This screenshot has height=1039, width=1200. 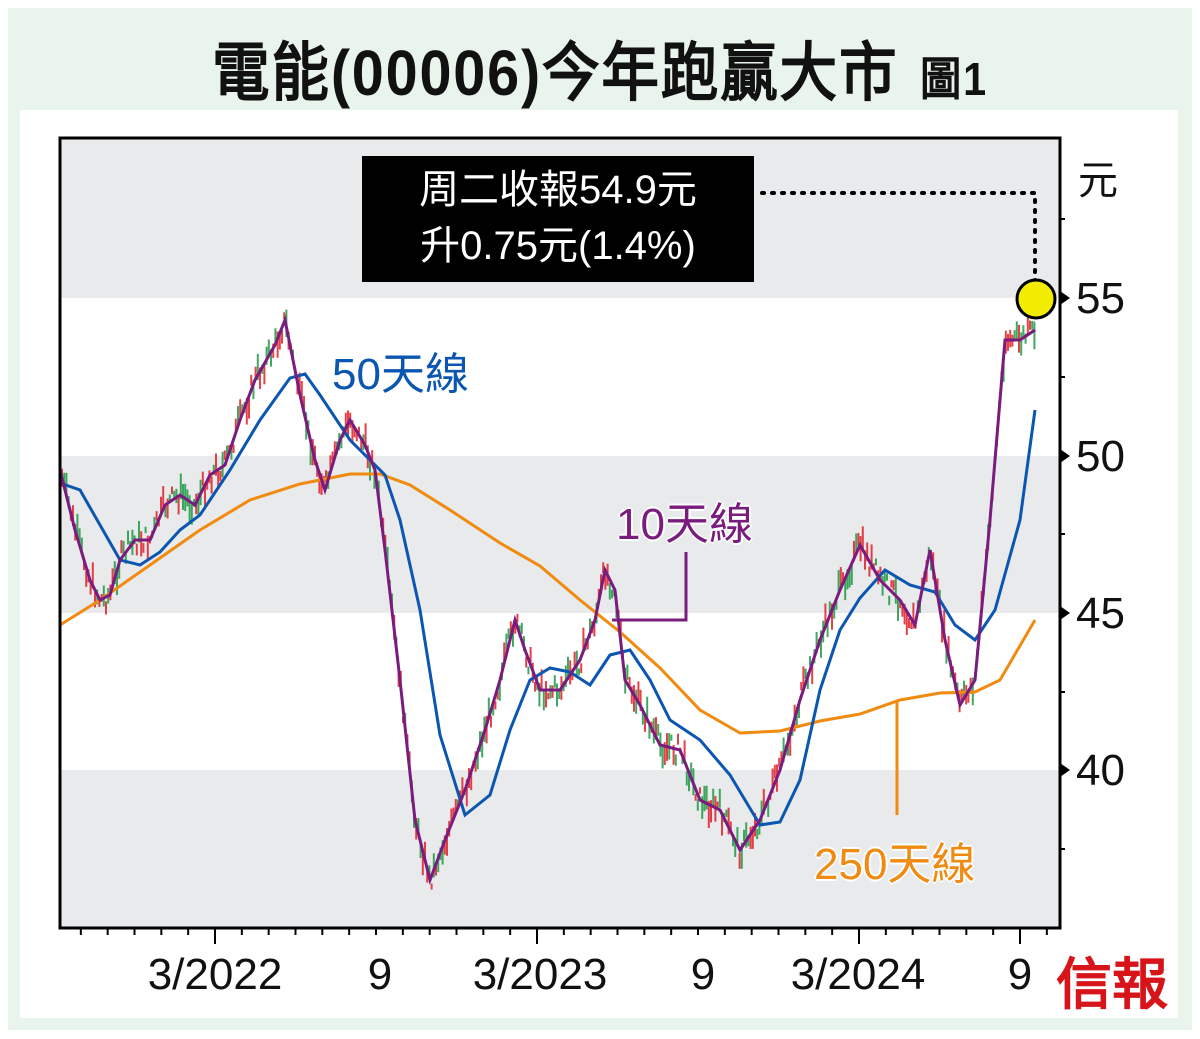 I want to click on y-tick-45: 45, so click(x=1100, y=613).